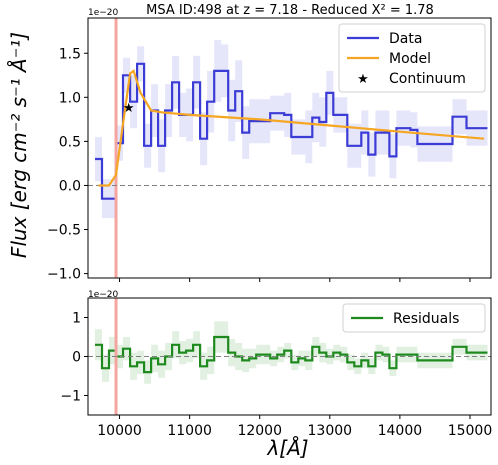 The image size is (498, 465). What do you see at coordinates (103, 295) in the screenshot?
I see `bottom-scale-note: 1e−20` at bounding box center [103, 295].